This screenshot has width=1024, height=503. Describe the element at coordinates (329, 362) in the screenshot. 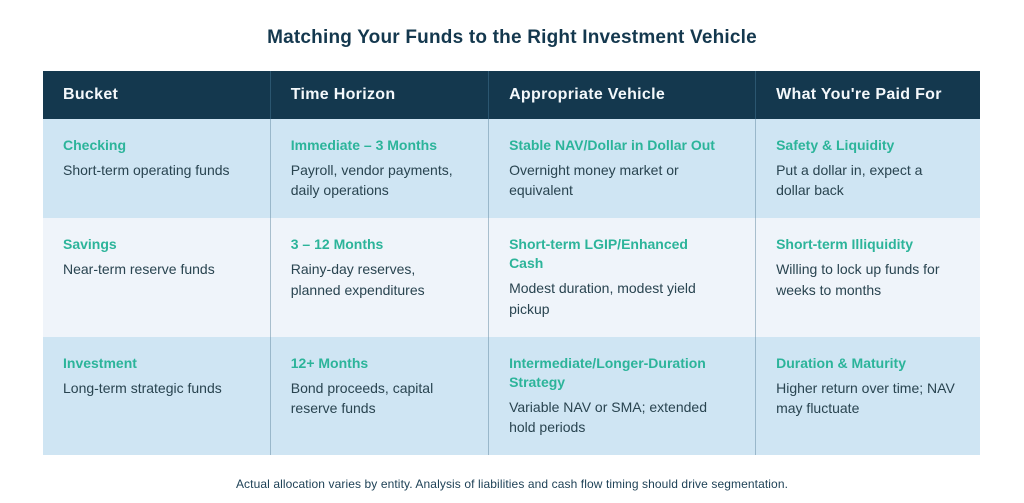

I see `cell-heading: 12+ Months` at that location.